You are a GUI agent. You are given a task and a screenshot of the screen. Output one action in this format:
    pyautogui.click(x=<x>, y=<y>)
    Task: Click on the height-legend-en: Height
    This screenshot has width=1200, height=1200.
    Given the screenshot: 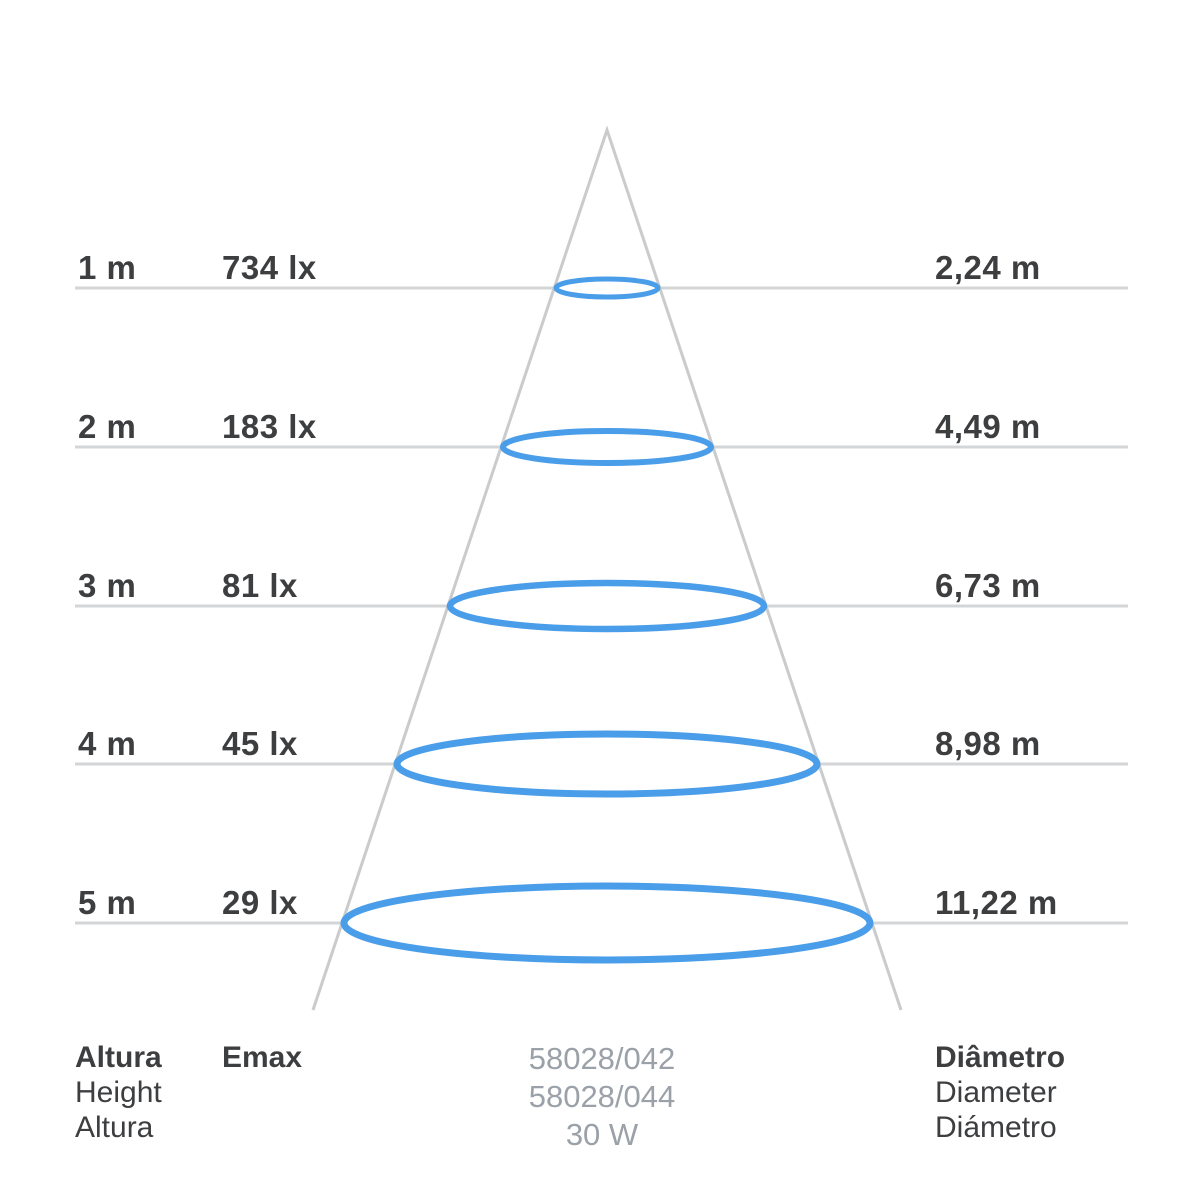 What is the action you would take?
    pyautogui.click(x=118, y=1092)
    